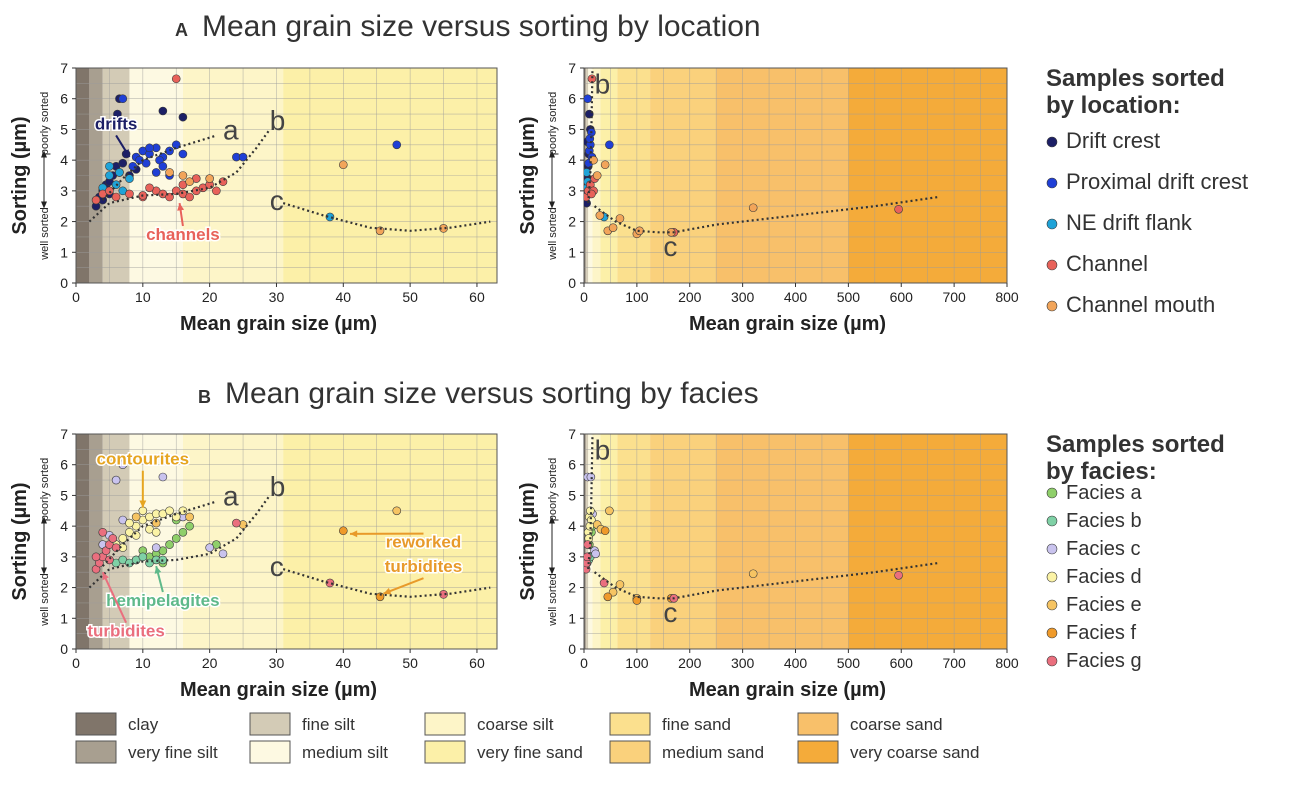 This screenshot has width=1296, height=794. Describe the element at coordinates (637, 663) in the screenshot. I see `x-tick-label: 100` at that location.